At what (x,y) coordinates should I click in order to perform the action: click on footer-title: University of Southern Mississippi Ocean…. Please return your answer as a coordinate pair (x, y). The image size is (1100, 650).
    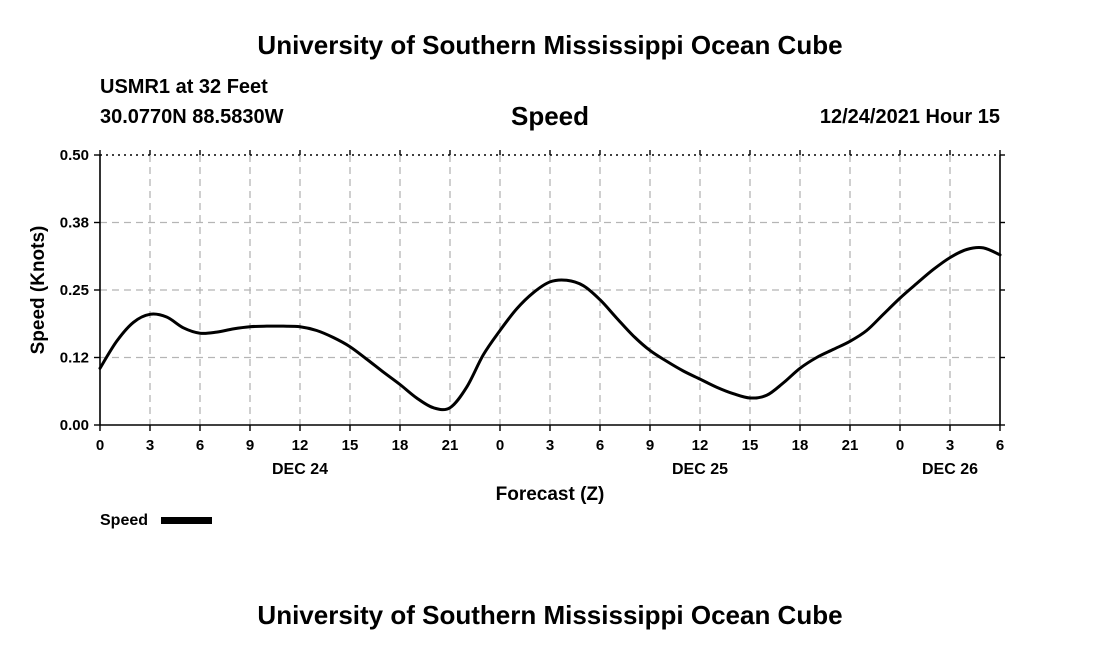
    Looking at the image, I should click on (550, 615).